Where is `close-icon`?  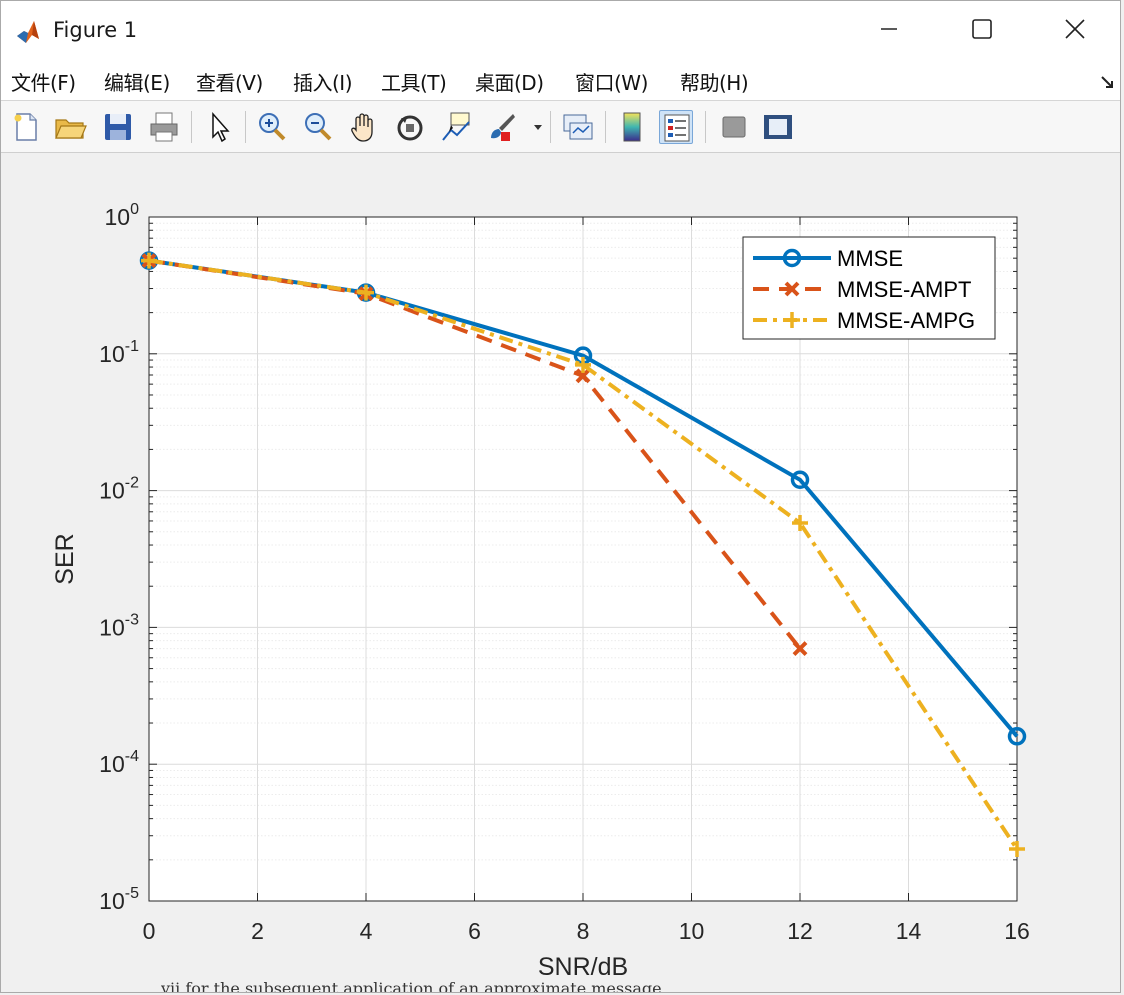
close-icon is located at coordinates (1075, 31).